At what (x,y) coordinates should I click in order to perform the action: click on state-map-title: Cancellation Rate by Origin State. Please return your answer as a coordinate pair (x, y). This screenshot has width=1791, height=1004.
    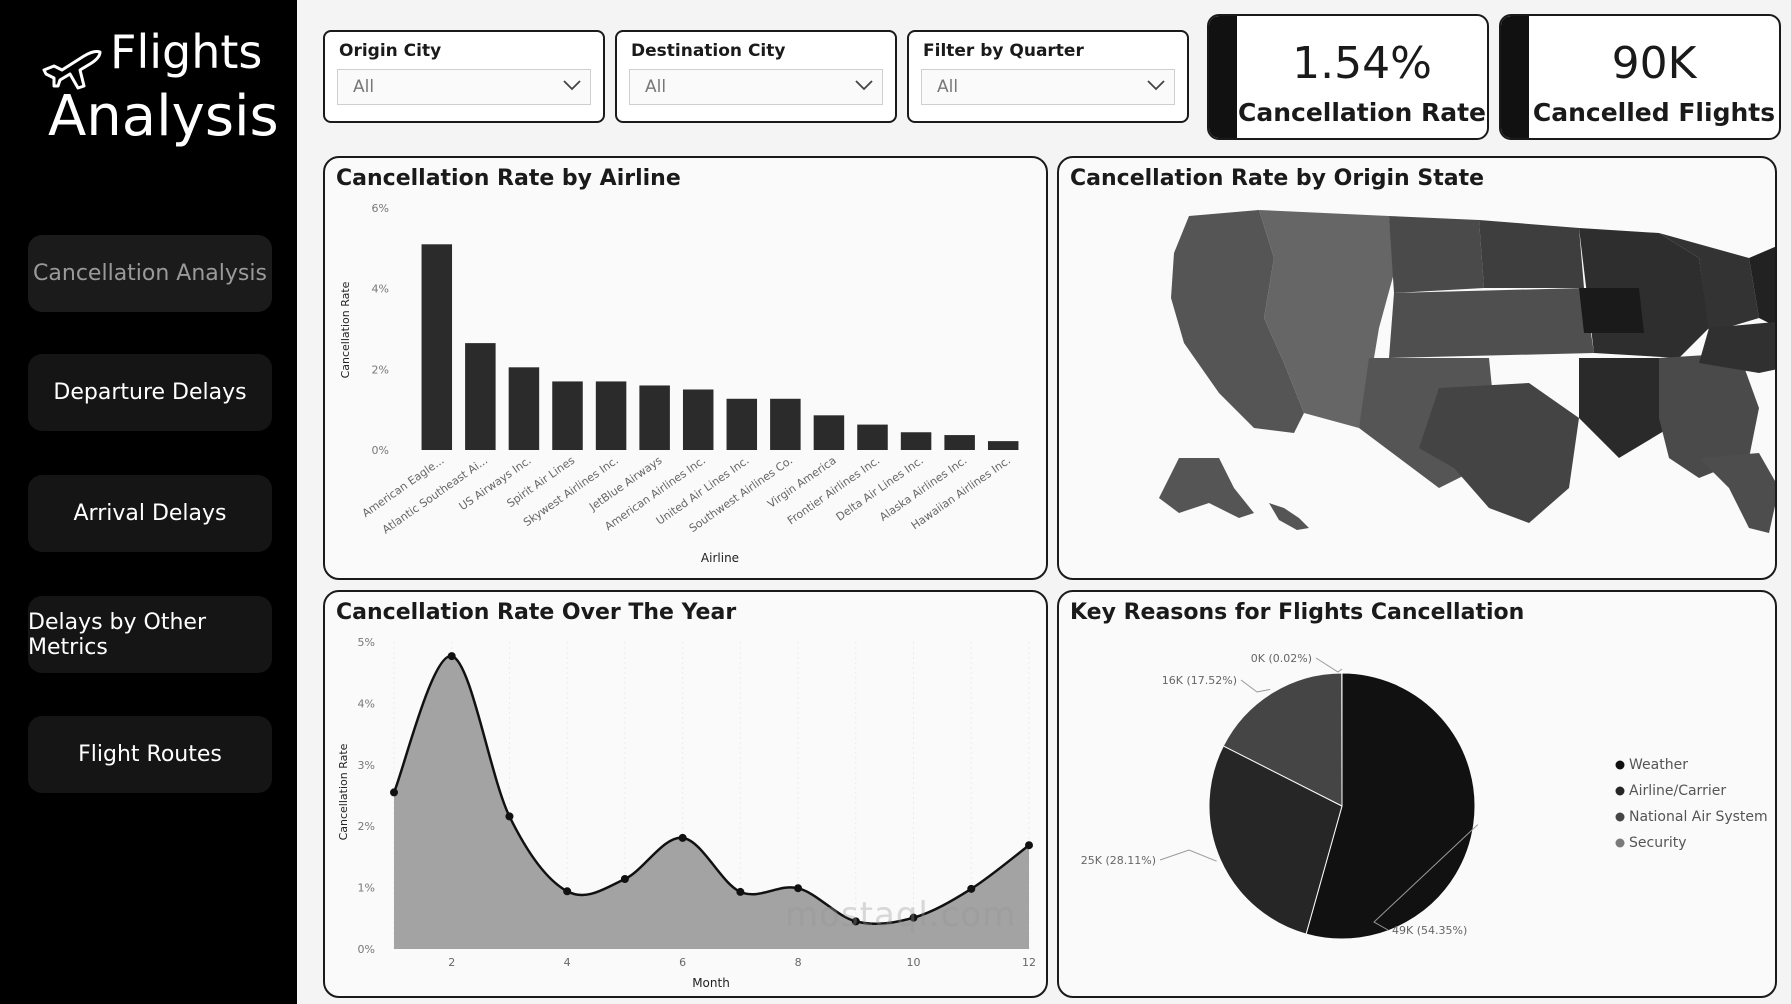
    Looking at the image, I should click on (1277, 178).